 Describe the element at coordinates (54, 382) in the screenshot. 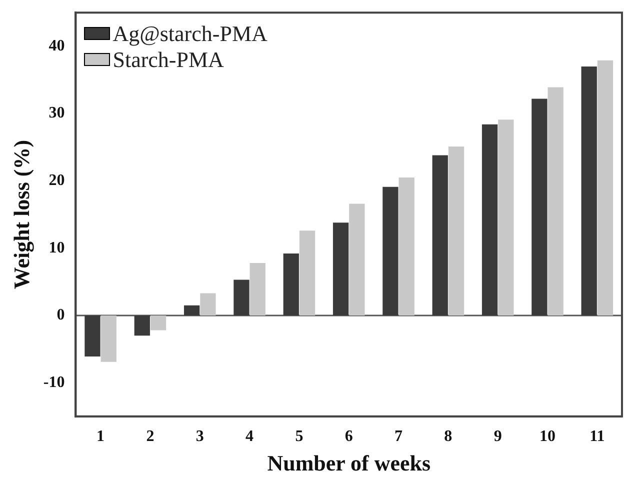

I see `y-tick-label: -10` at that location.